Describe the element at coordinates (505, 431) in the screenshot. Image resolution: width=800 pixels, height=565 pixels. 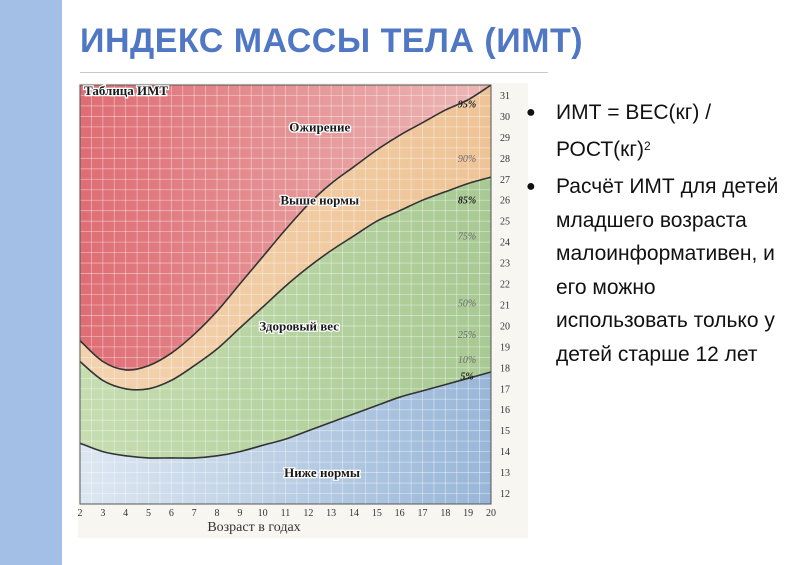
I see `y-tick-label: 15` at that location.